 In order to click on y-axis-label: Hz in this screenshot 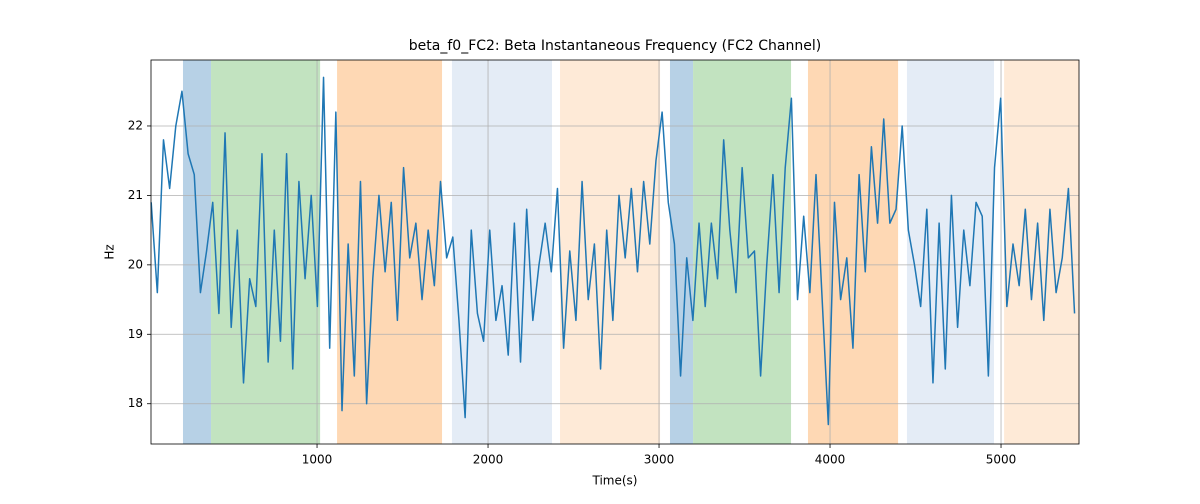, I will do `click(110, 251)`.